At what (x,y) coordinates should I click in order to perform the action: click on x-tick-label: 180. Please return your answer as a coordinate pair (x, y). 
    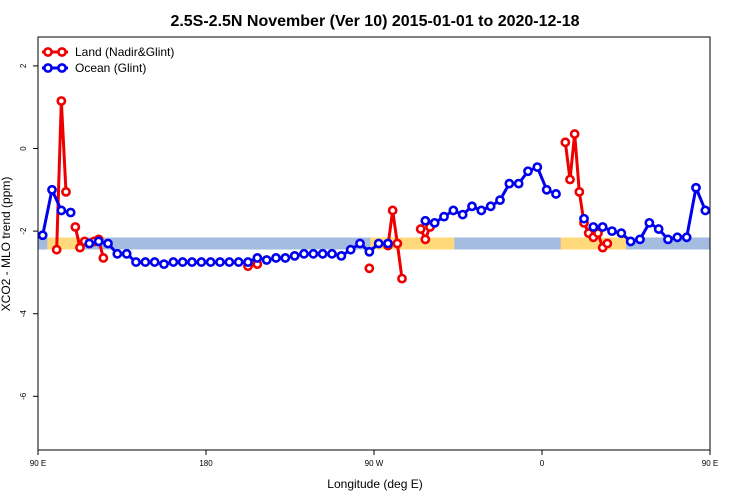
    Looking at the image, I should click on (206, 463).